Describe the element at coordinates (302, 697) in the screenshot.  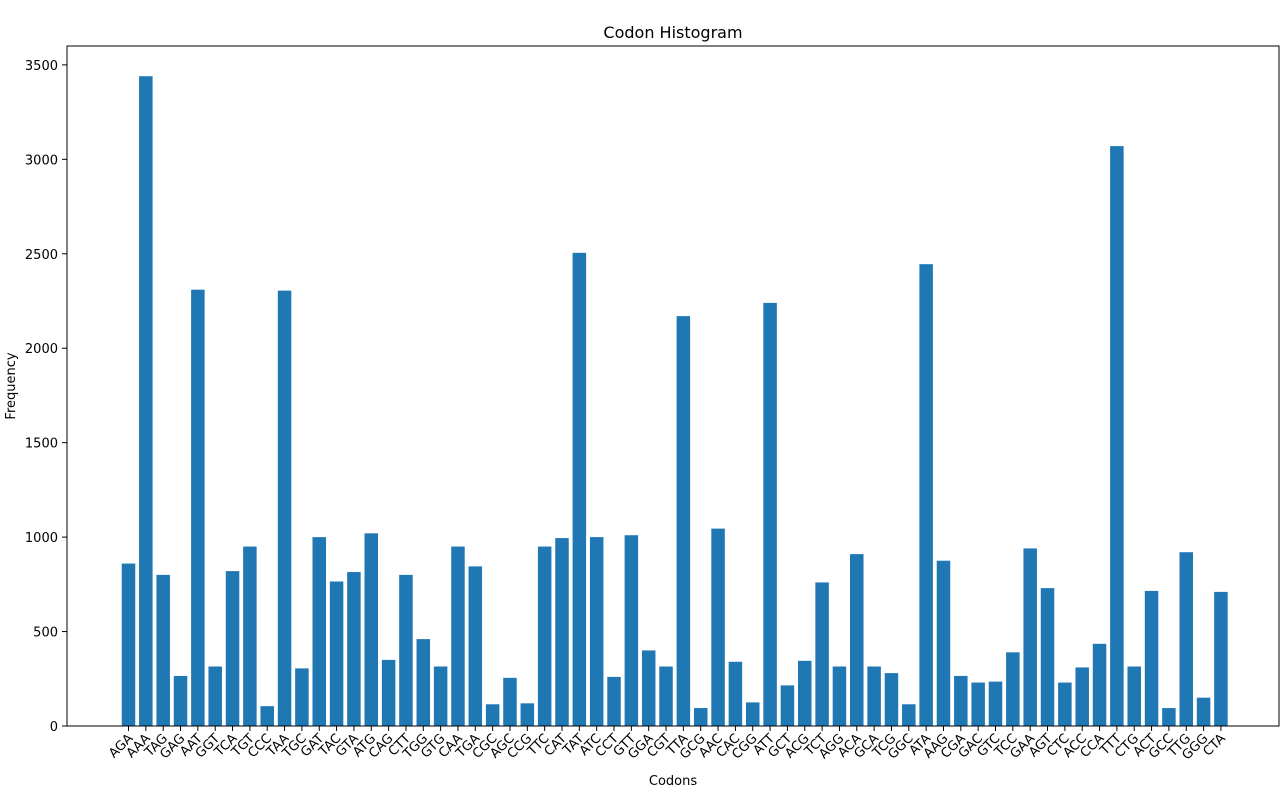
I see `bar-tgc` at that location.